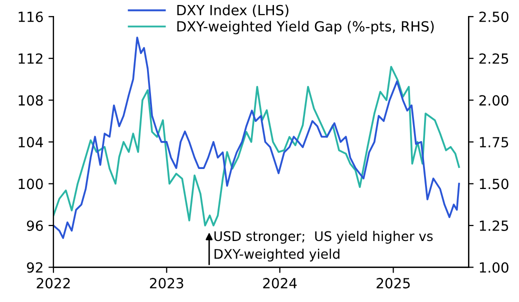  Describe the element at coordinates (305, 27) in the screenshot. I see `legend-label: DXY-weighted Yield Gap (%-pts, RHS)` at that location.